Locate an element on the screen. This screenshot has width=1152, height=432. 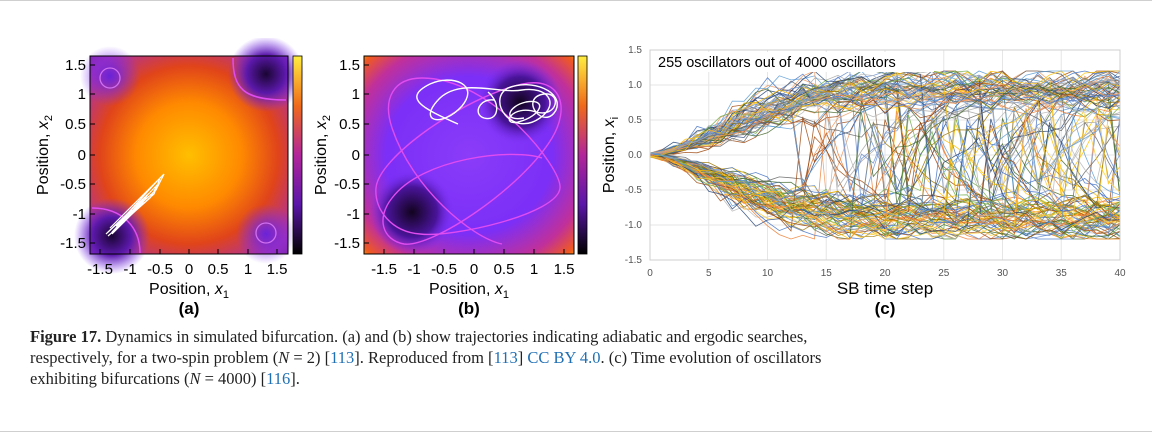
xtick-b: -1.5 is located at coordinates (384, 269).